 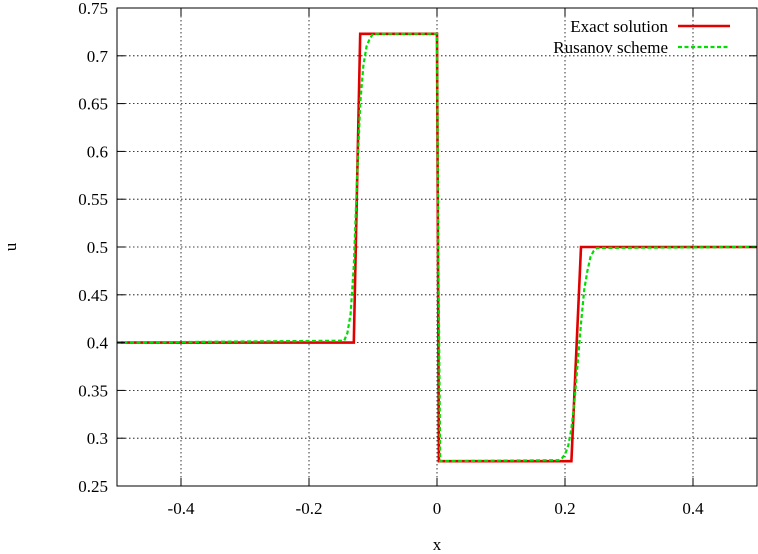 I want to click on x-tick-label: 0.4, so click(x=693, y=508).